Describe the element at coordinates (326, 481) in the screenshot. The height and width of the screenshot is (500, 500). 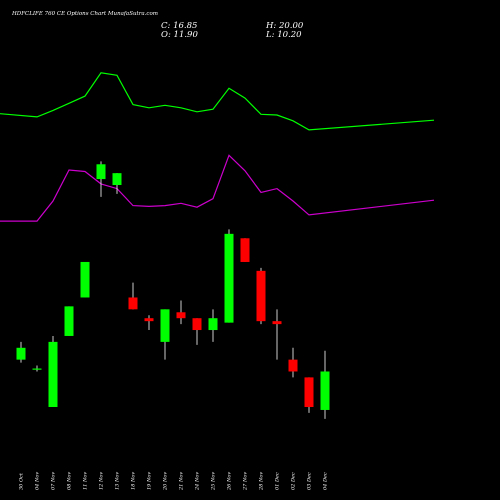
I see `x-tick-label: 04 Dec` at that location.